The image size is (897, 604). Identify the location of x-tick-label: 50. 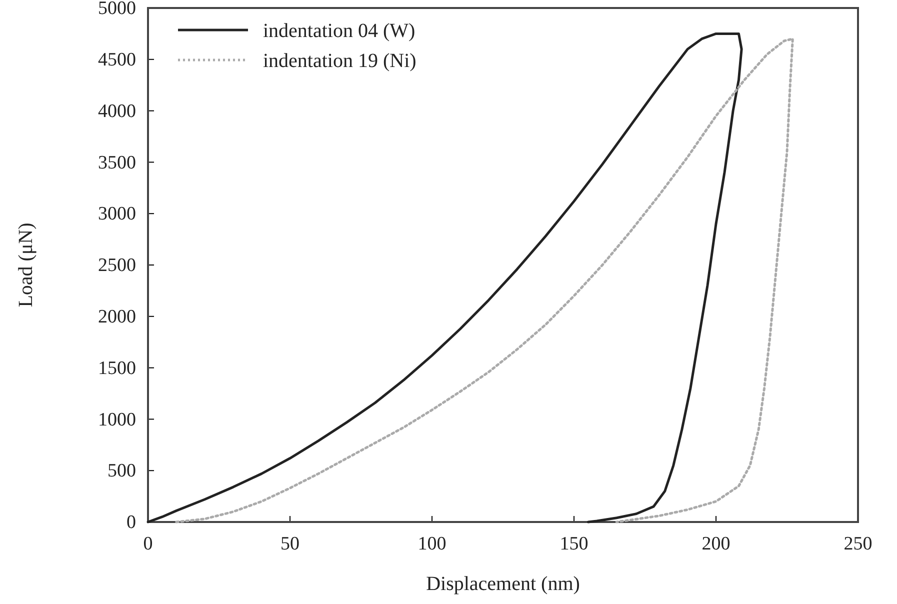
(290, 543).